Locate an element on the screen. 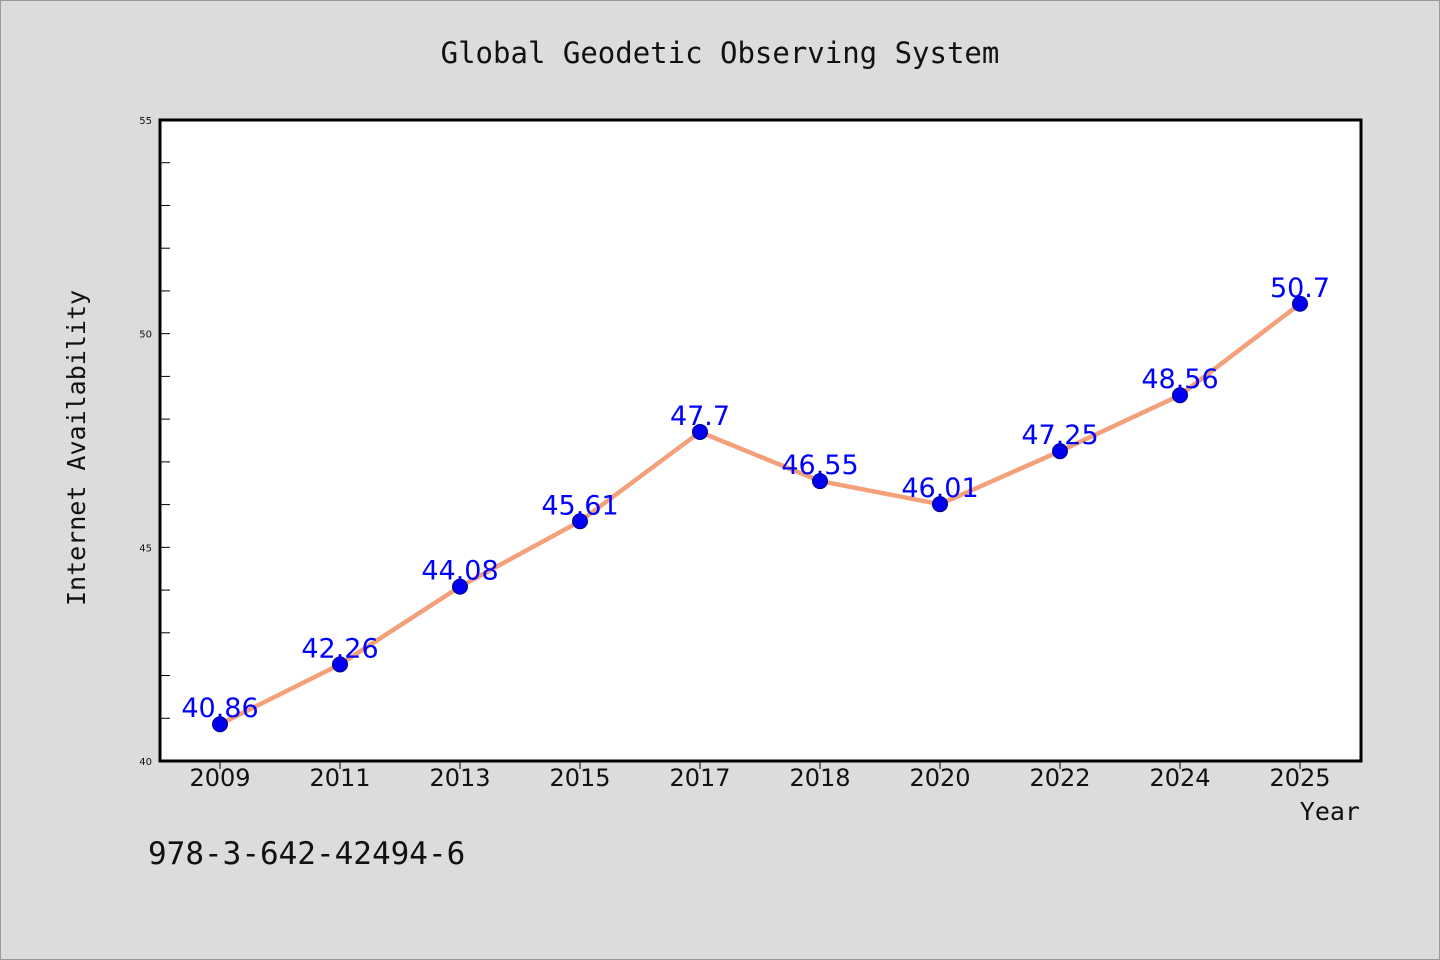 This screenshot has height=960, width=1440. y-tick-label: 40 is located at coordinates (145, 762).